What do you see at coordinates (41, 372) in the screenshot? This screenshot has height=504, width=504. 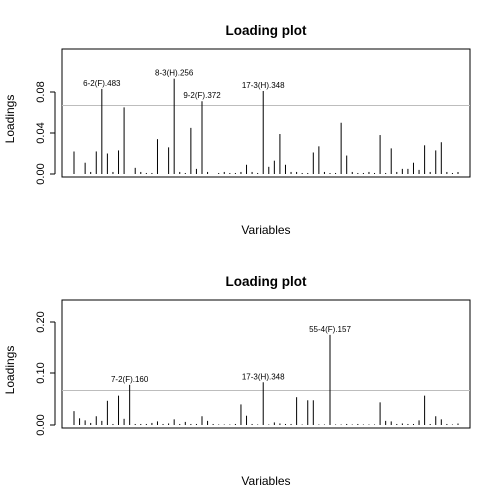 I see `y-tick-label: 0.10` at bounding box center [41, 372].